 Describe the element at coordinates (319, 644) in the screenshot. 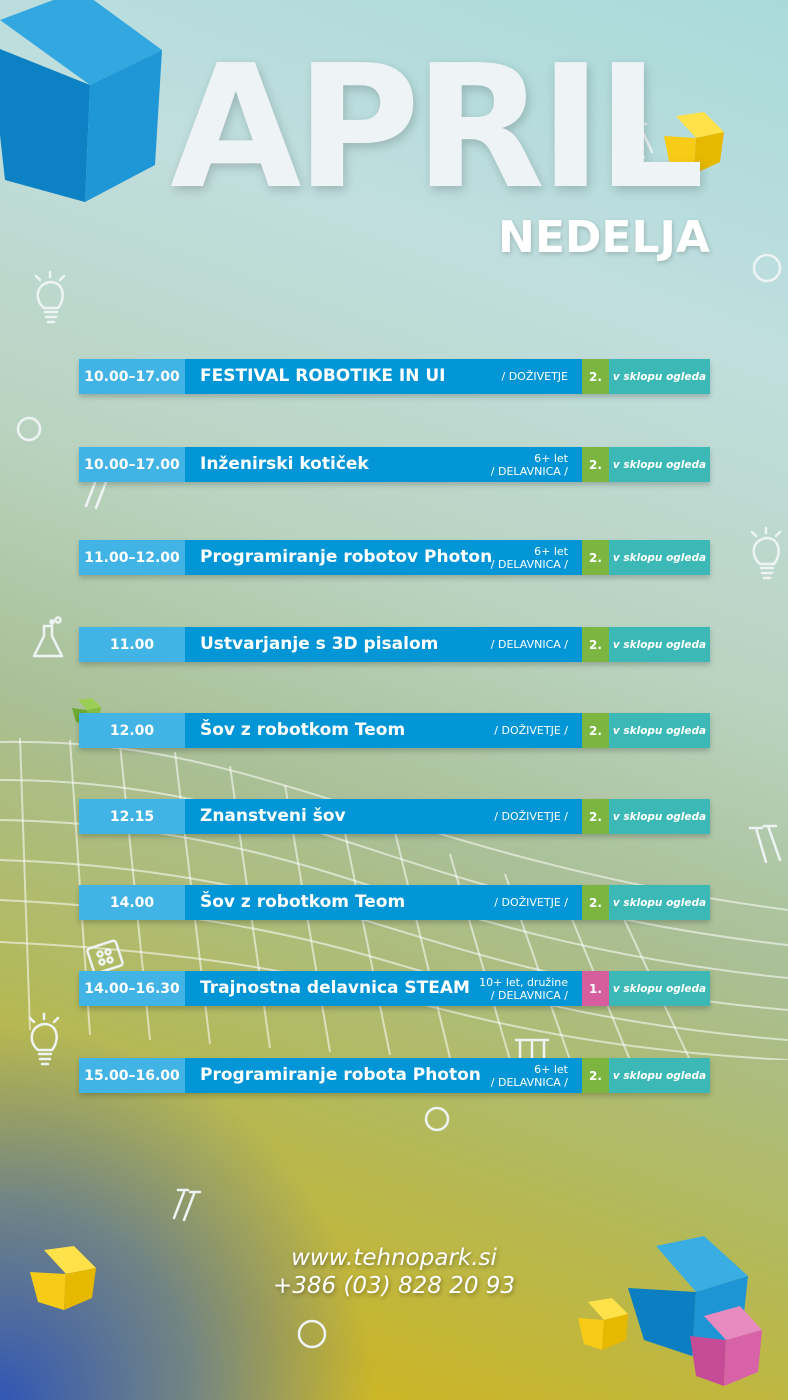

I see `event-title: Ustvarjanje s 3D pisalom` at that location.